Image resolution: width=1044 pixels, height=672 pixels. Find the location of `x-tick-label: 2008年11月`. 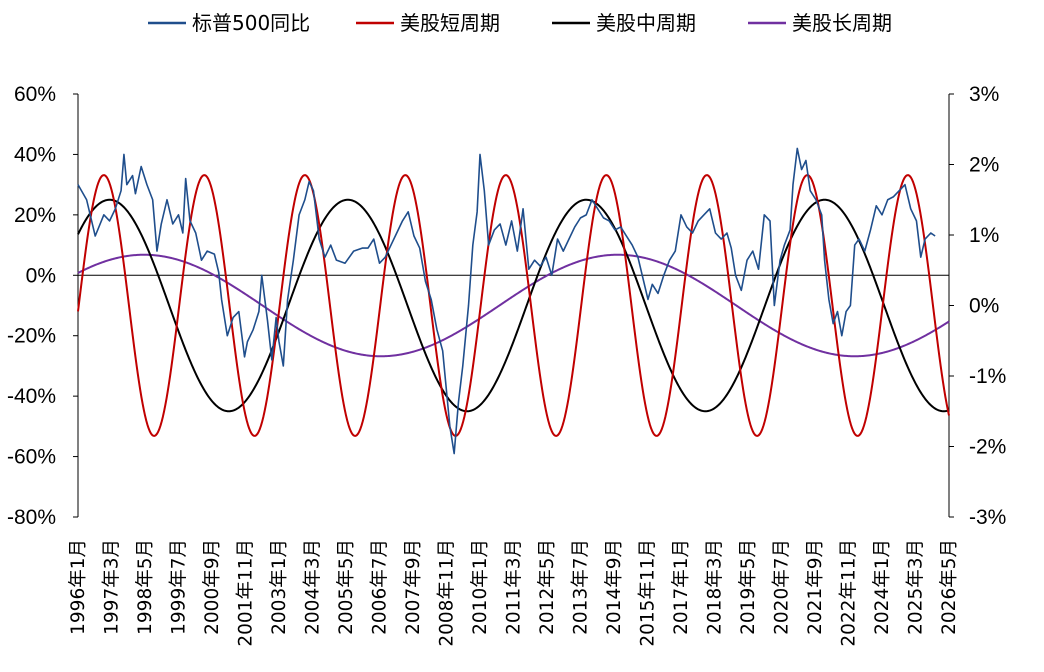

x-tick-label: 2008年11月 is located at coordinates (447, 593).